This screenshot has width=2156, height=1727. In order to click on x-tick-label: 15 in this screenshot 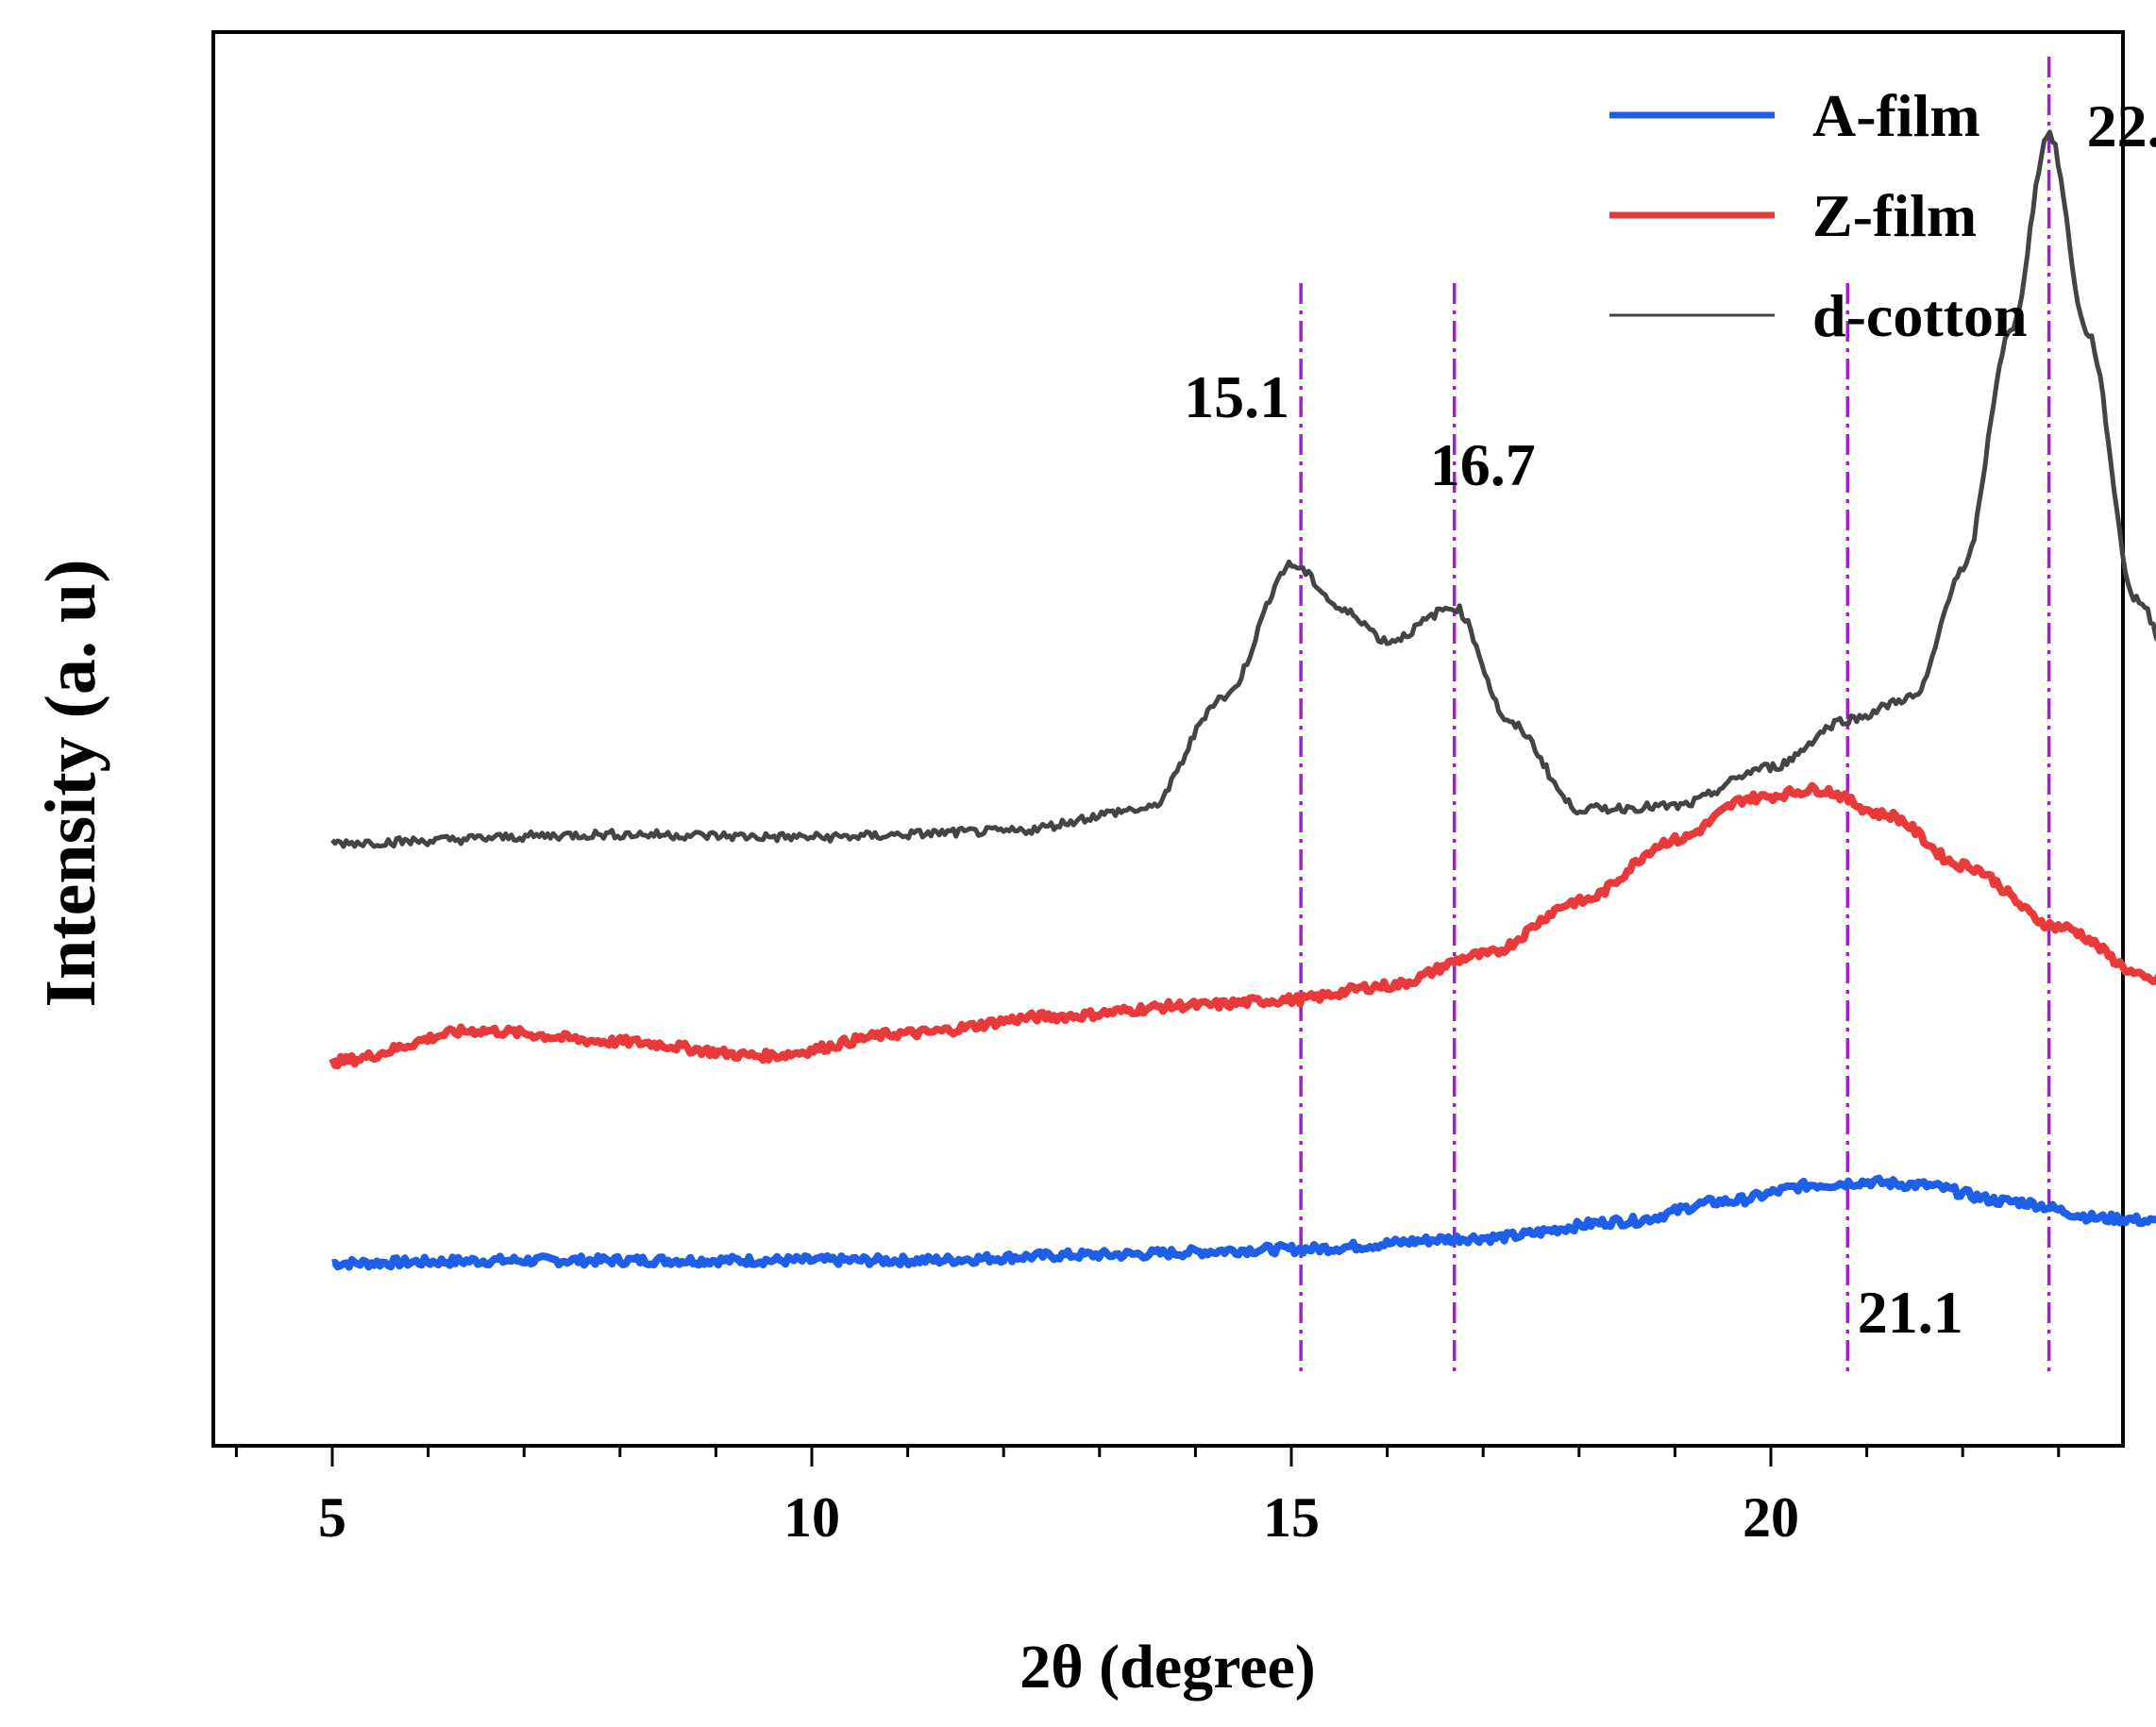, I will do `click(1291, 1517)`.